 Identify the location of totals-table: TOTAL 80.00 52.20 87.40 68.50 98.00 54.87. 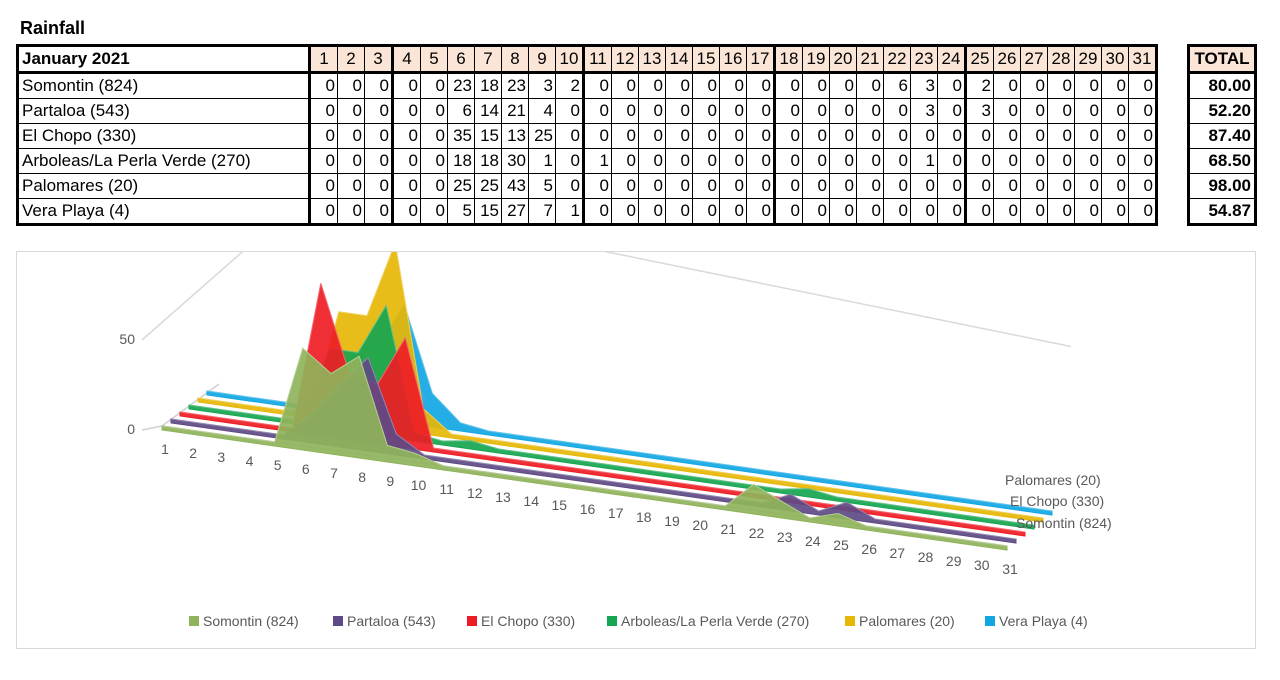
(1222, 135).